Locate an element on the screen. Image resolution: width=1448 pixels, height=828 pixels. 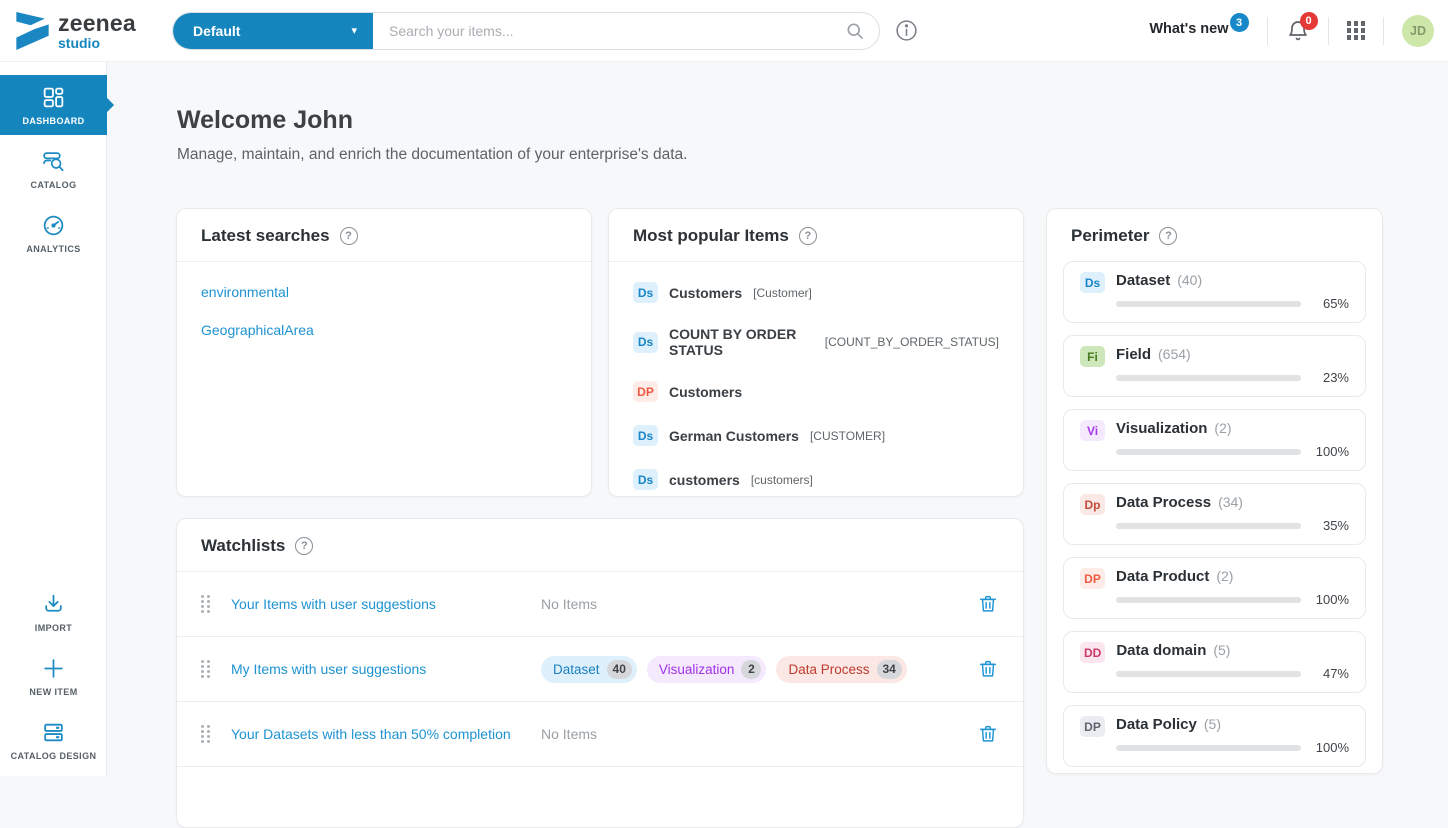
sidebar-item-label: DASHBOARD is located at coordinates (53, 120).